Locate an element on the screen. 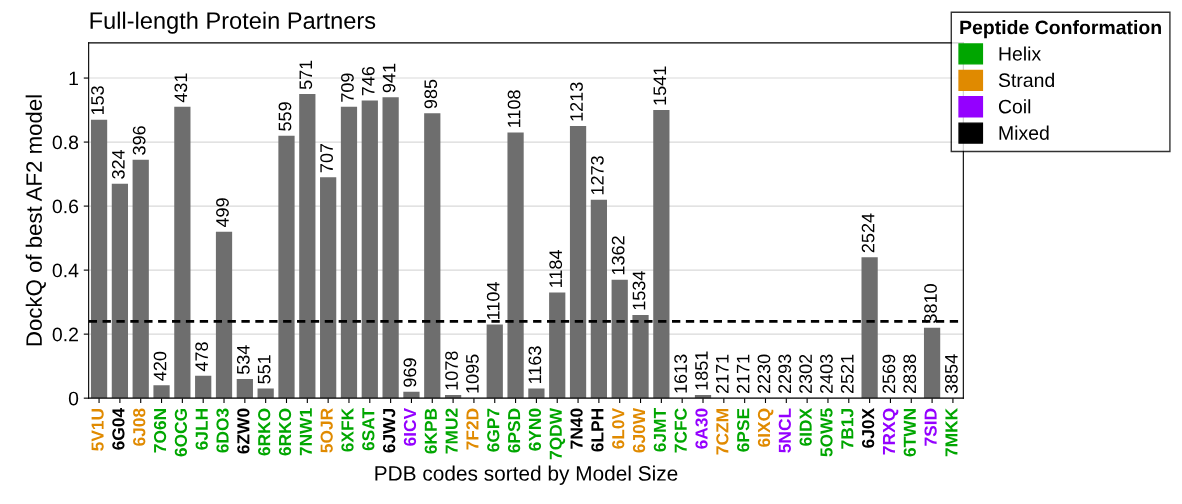 Image resolution: width=1182 pixels, height=504 pixels. x-tick-label: 7NW1 is located at coordinates (305, 432).